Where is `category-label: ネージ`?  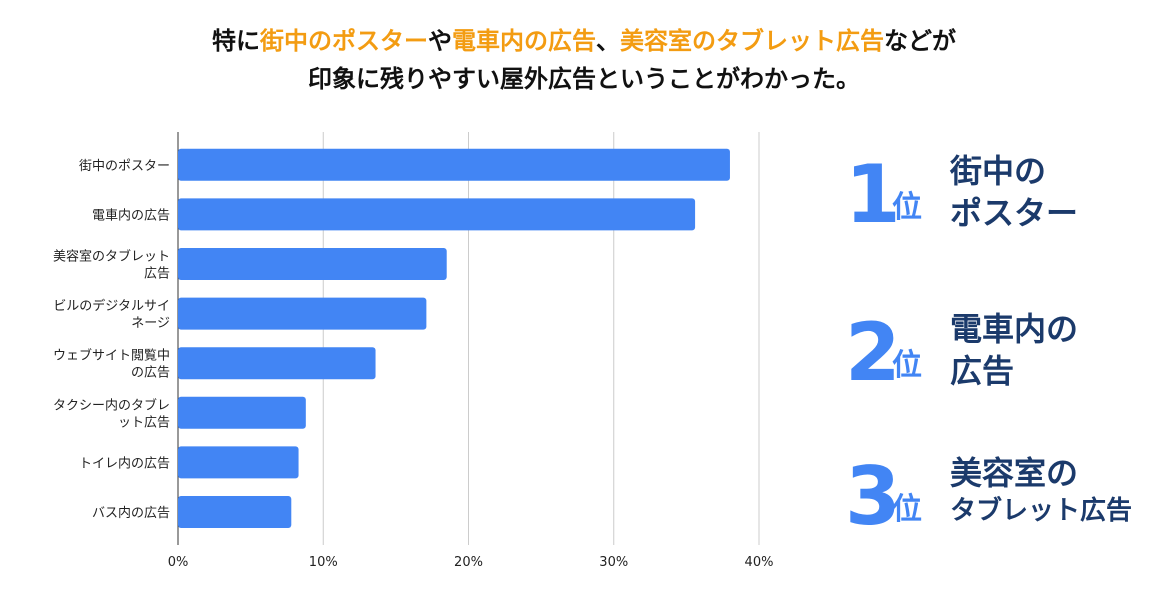
category-label: ネージ is located at coordinates (150, 323).